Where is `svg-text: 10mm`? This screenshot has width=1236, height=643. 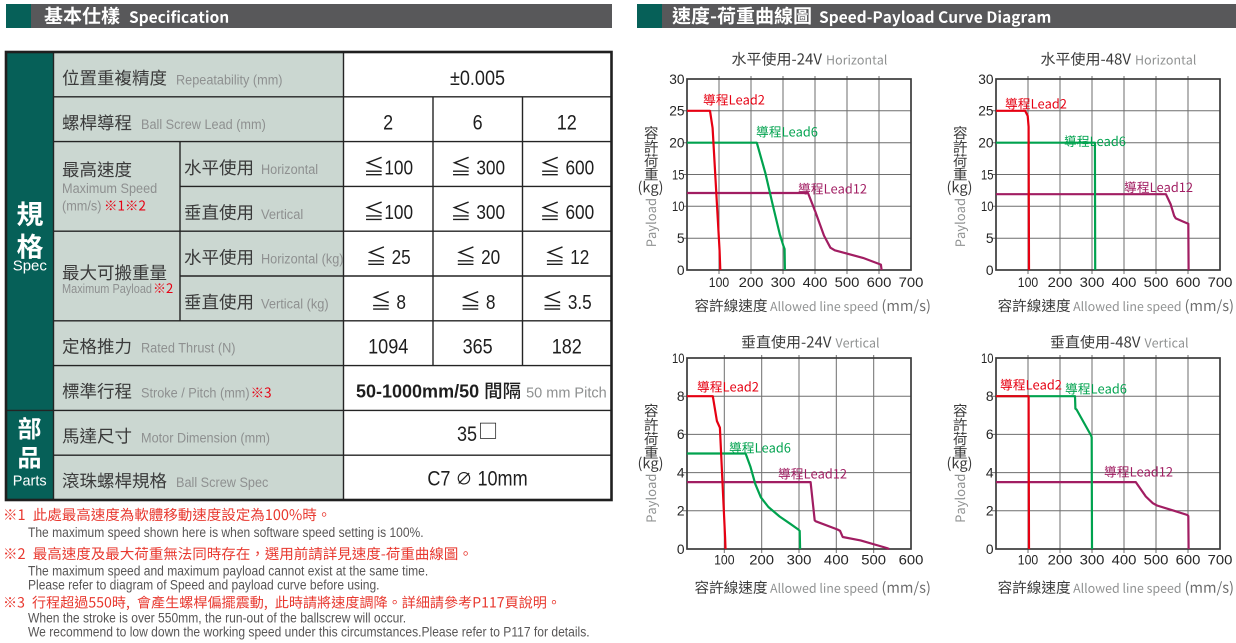
svg-text: 10mm is located at coordinates (502, 479).